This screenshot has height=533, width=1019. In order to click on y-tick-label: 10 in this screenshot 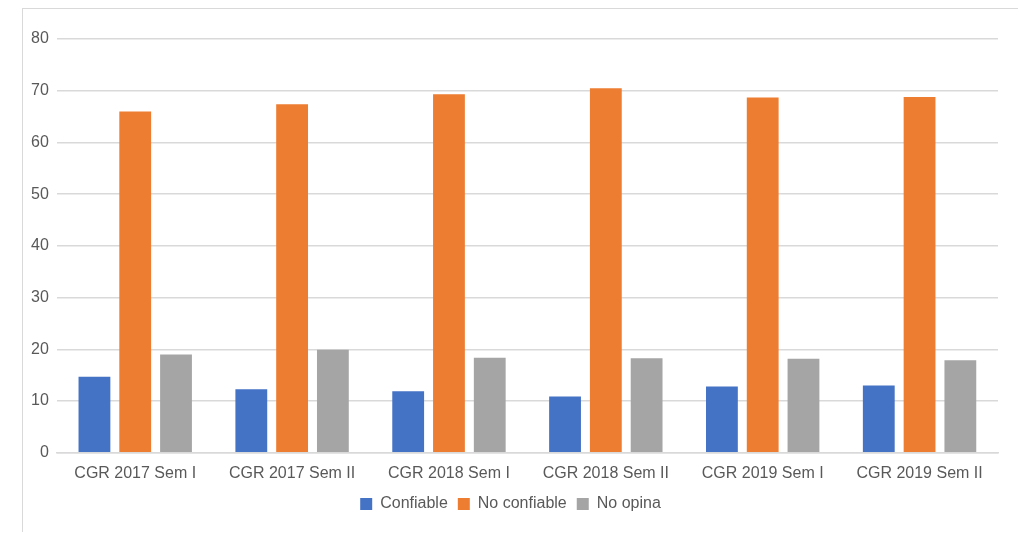, I will do `click(40, 400)`.